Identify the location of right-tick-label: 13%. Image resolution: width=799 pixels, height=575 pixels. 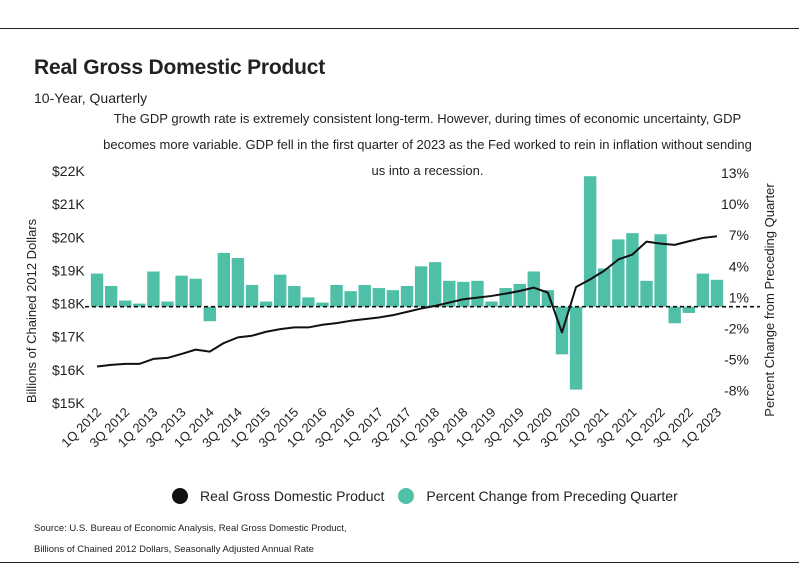
(735, 173).